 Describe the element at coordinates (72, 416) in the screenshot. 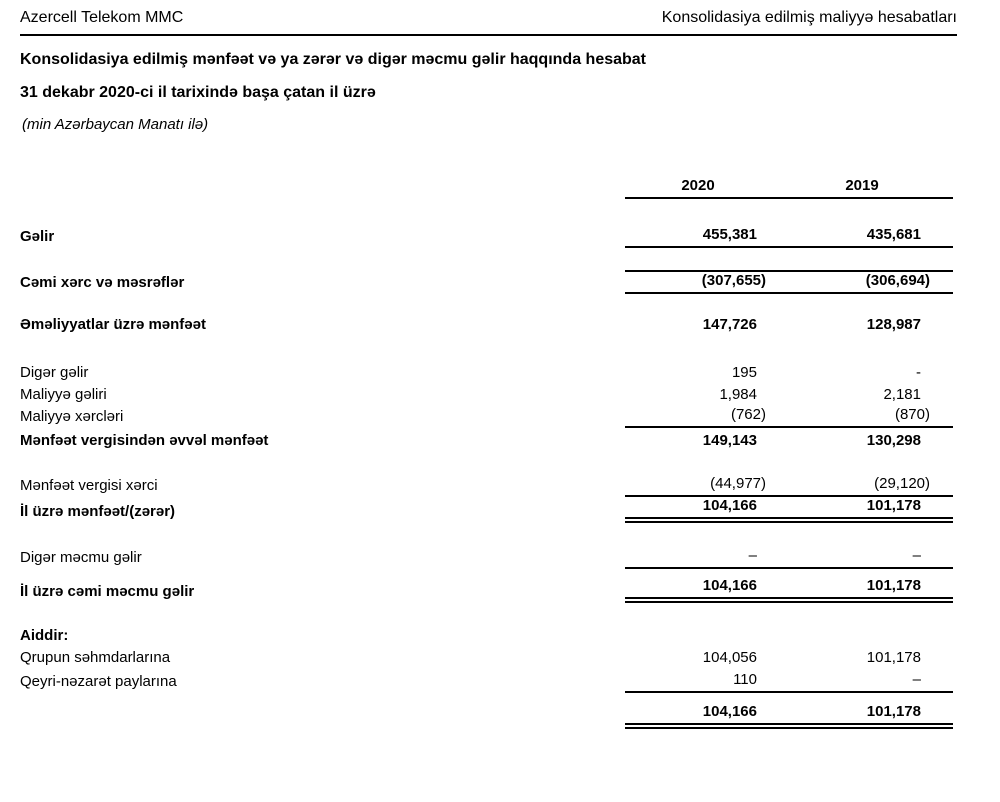

I see `row-label: Maliyyə xərcləri` at that location.